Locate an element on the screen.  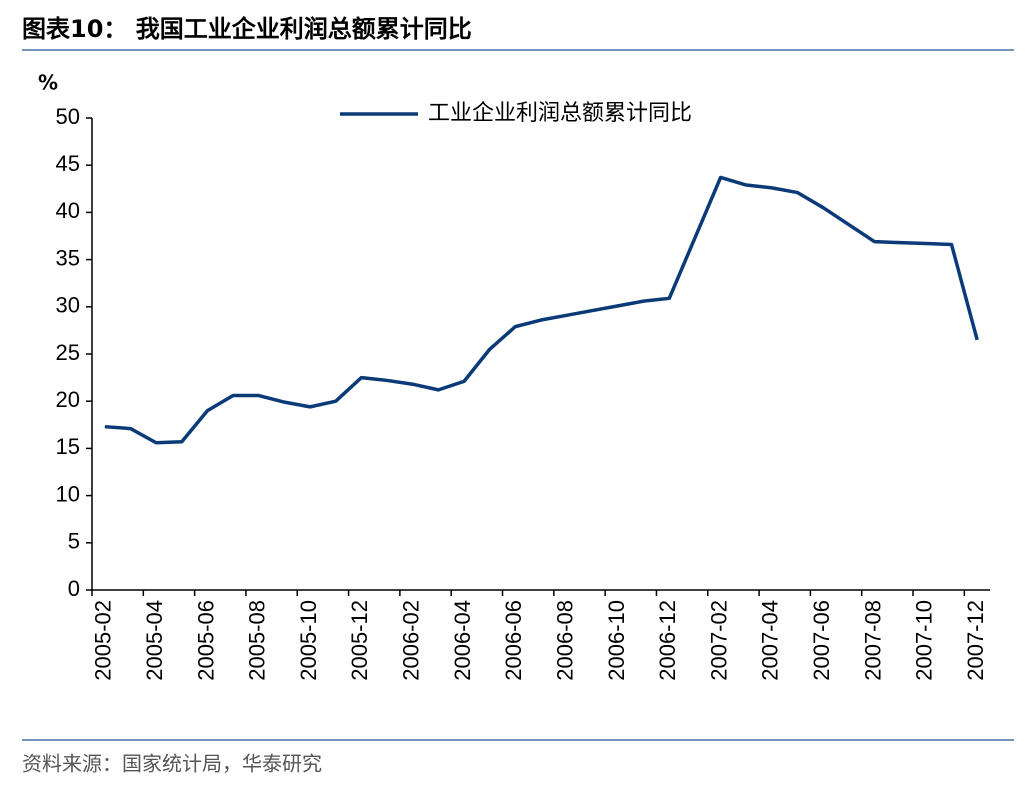
x-tick-label: 2005-10 is located at coordinates (308, 640).